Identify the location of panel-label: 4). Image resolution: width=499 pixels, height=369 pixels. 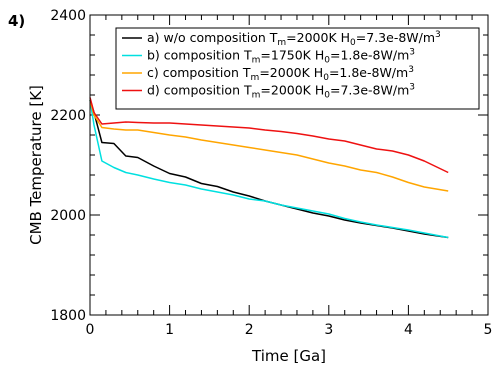
(16, 21).